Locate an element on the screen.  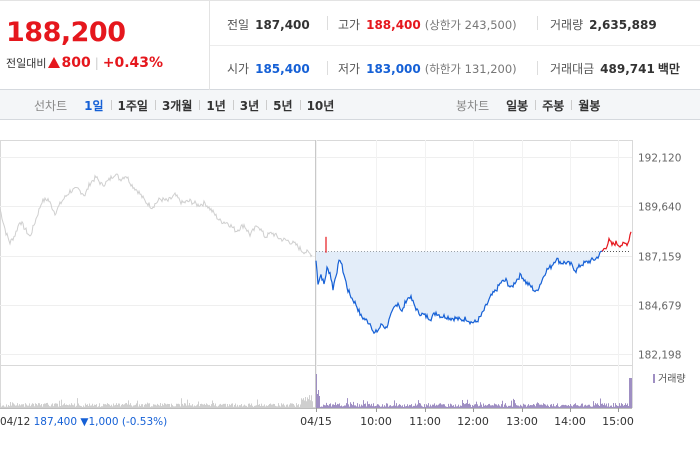
x-tick-label: 04/15 is located at coordinates (316, 421).